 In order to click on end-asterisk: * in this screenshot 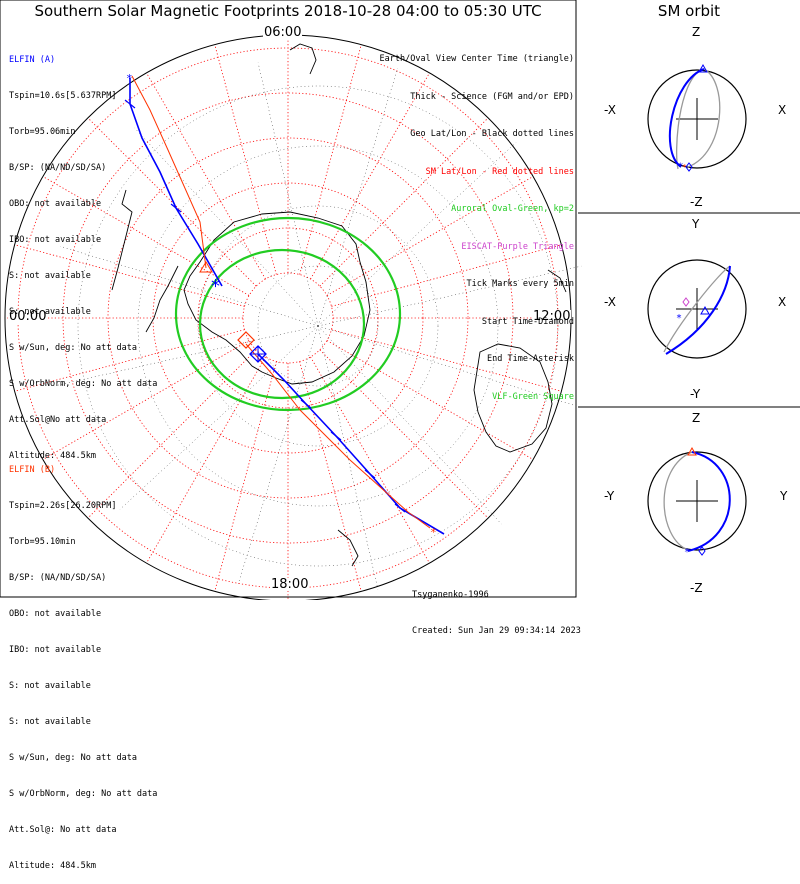, I will do `click(215, 286)`.